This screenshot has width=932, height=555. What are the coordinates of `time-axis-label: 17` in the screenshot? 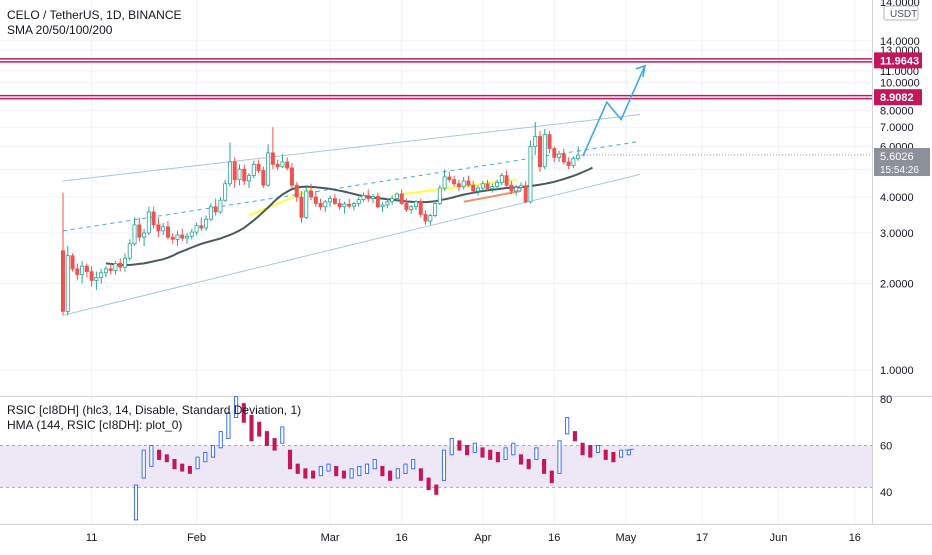 It's located at (702, 538).